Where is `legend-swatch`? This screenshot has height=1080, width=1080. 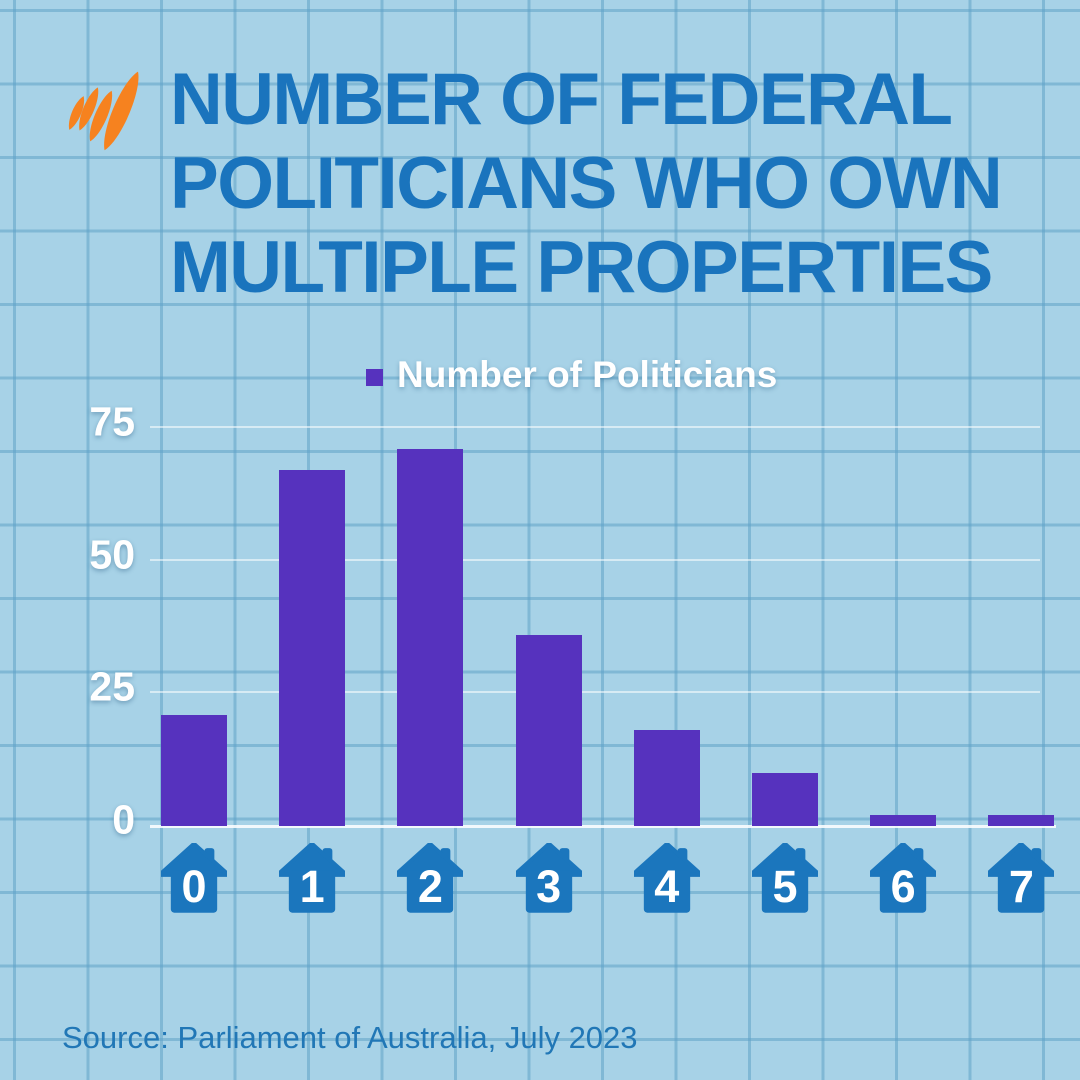
legend-swatch is located at coordinates (374, 377).